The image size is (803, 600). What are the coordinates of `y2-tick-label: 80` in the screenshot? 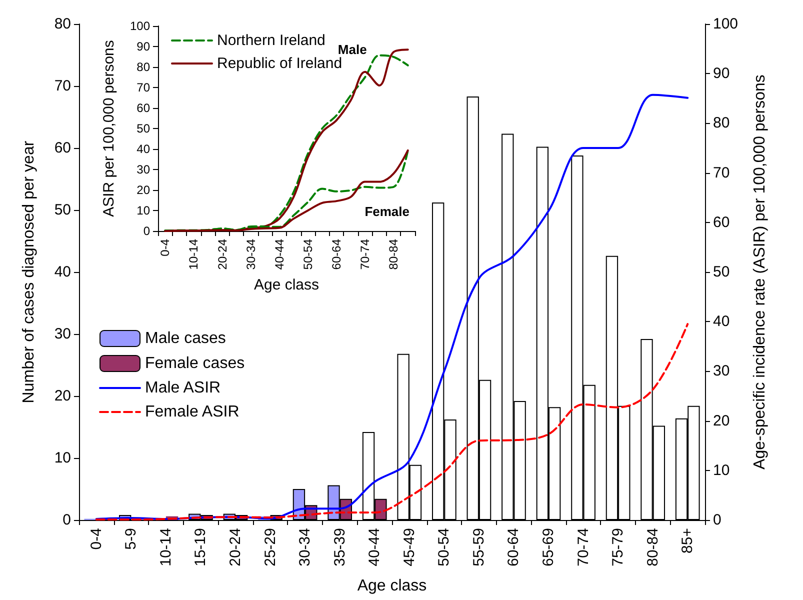 It's located at (721, 123).